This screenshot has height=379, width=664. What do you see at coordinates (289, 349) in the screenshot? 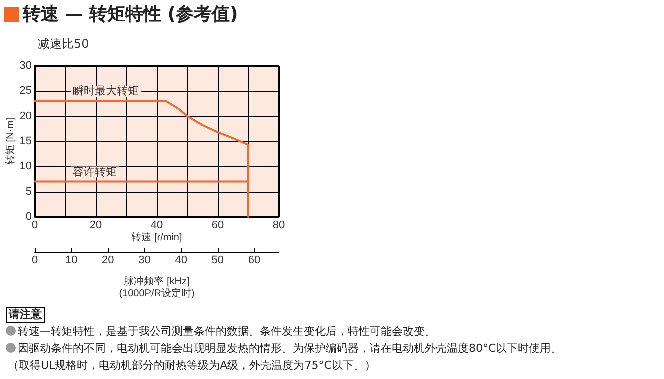
I see `text: 因驱动条件的不同，电动机可能会出现明显发热的情形。为保护编码器，请在电动机外壳温度80°C以下时使用。` at bounding box center [289, 349].